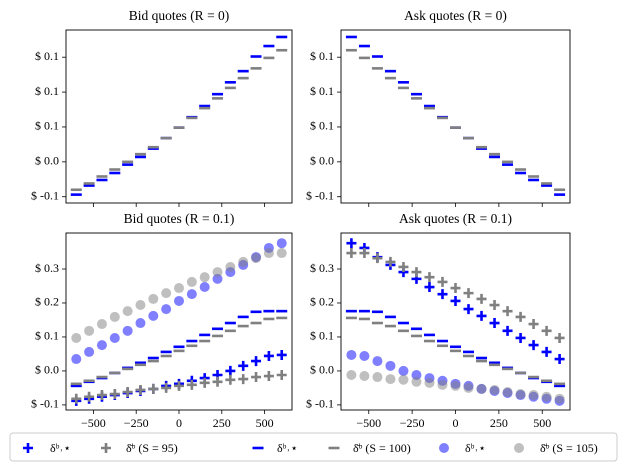 This screenshot has width=627, height=472. What do you see at coordinates (265, 423) in the screenshot?
I see `x-tick-label: 500` at bounding box center [265, 423].